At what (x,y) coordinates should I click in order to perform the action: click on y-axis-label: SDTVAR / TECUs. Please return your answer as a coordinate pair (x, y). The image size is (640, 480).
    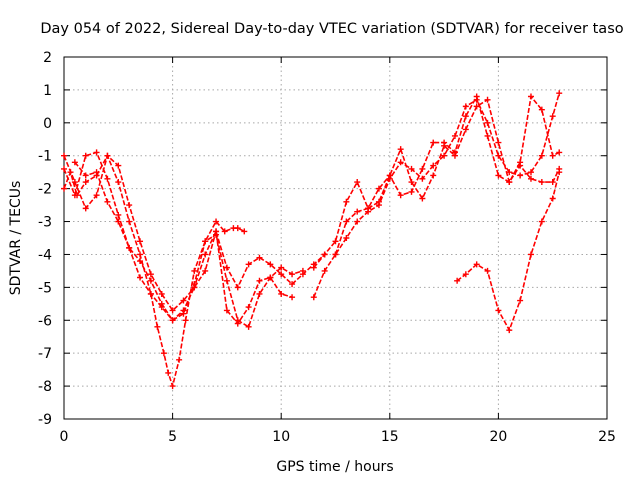
    Looking at the image, I should click on (16, 238).